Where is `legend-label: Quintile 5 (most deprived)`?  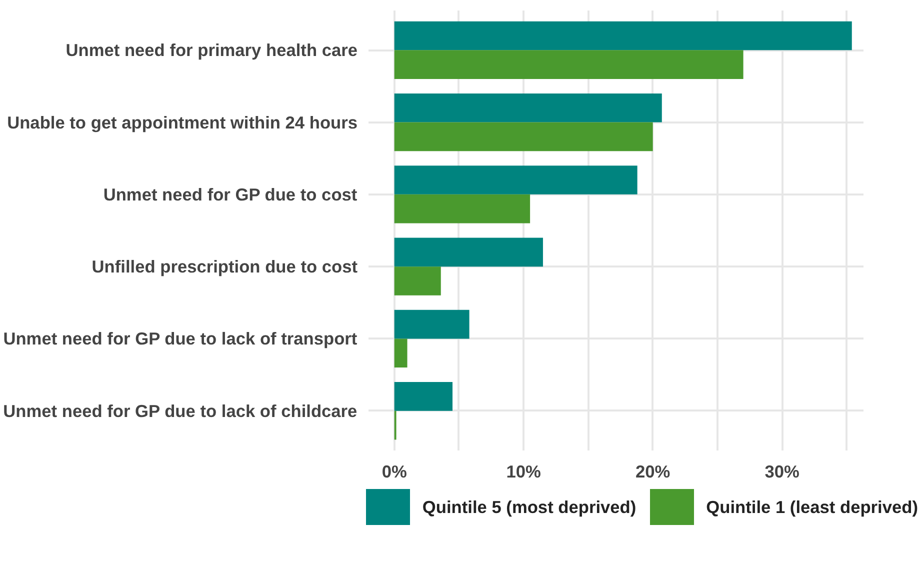 legend-label: Quintile 5 (most deprived) is located at coordinates (529, 507).